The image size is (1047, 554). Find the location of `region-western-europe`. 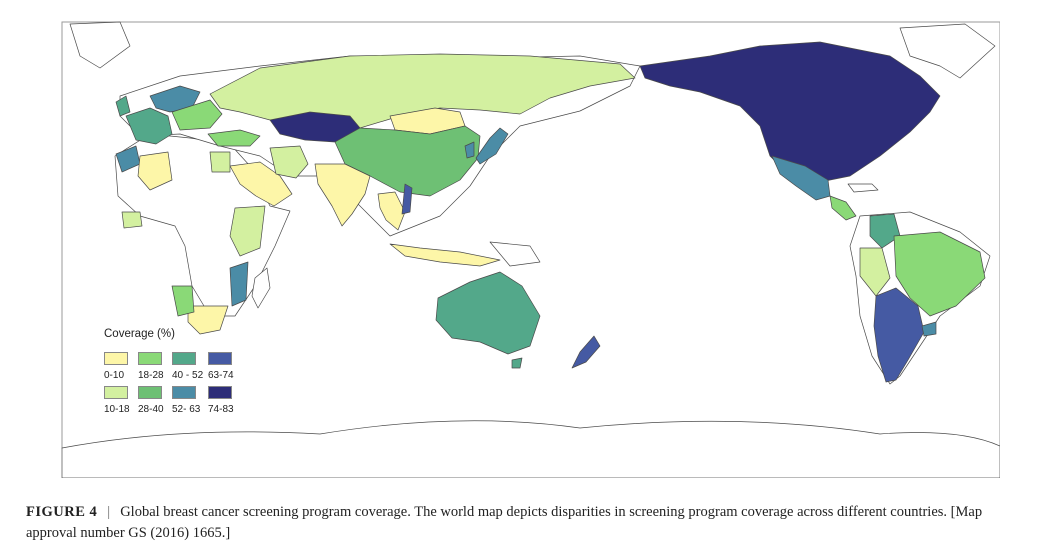

region-western-europe is located at coordinates (149, 126).